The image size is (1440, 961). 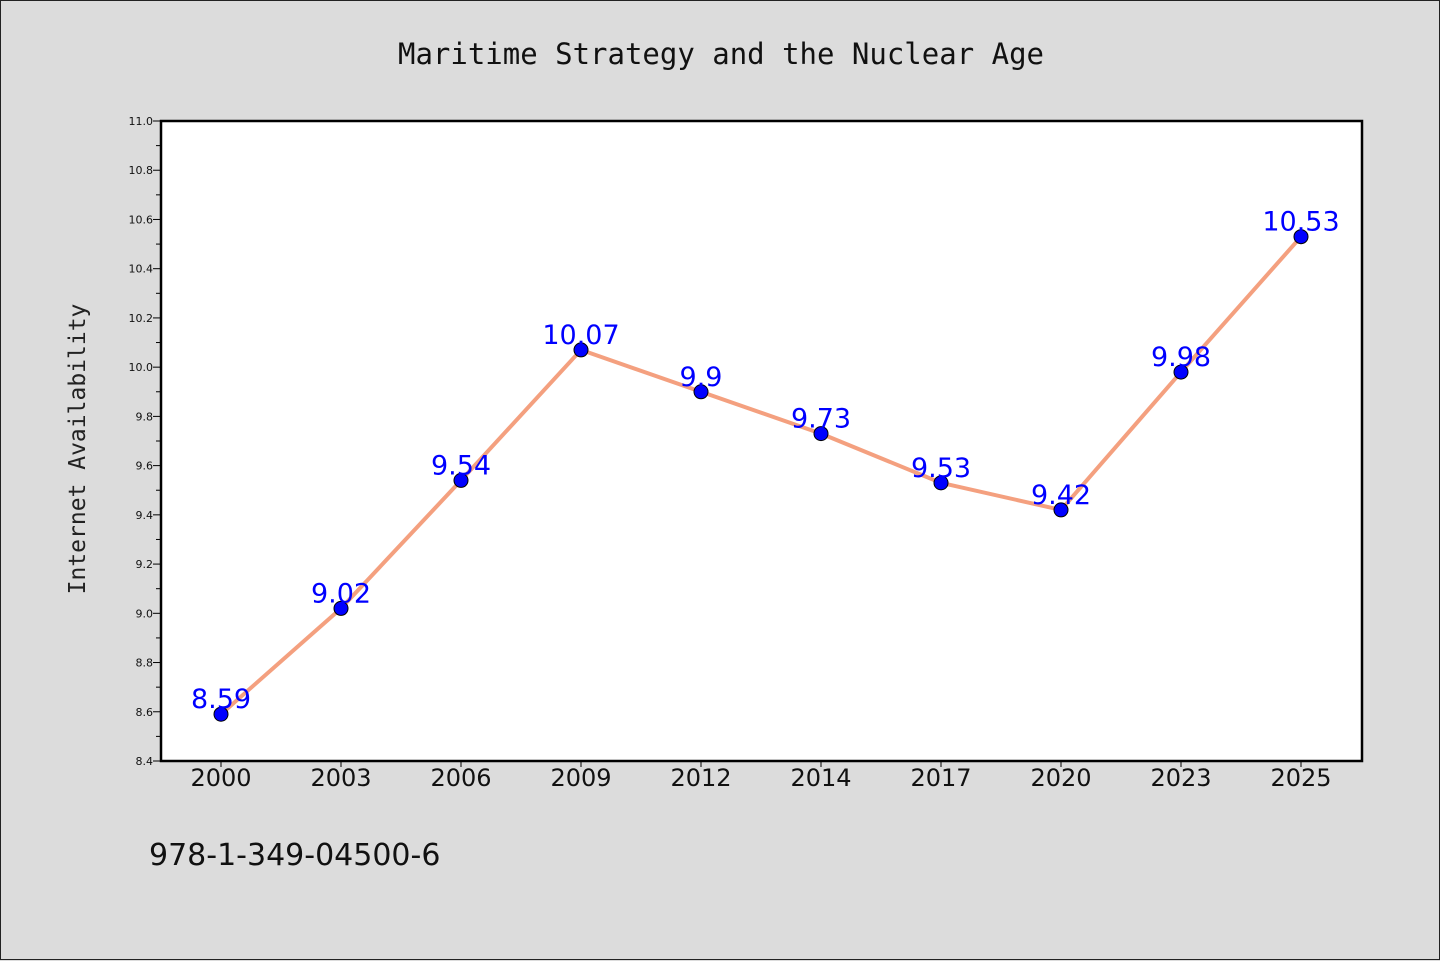 I want to click on data-label: 10.53, so click(x=1300, y=222).